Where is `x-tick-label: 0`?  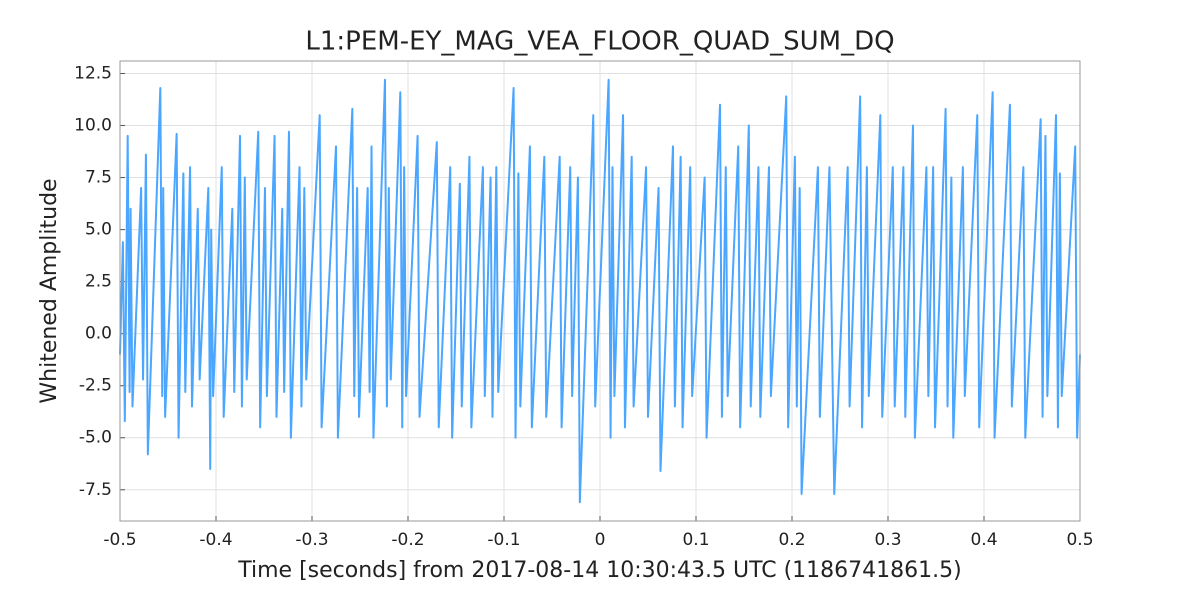
x-tick-label: 0 is located at coordinates (600, 540).